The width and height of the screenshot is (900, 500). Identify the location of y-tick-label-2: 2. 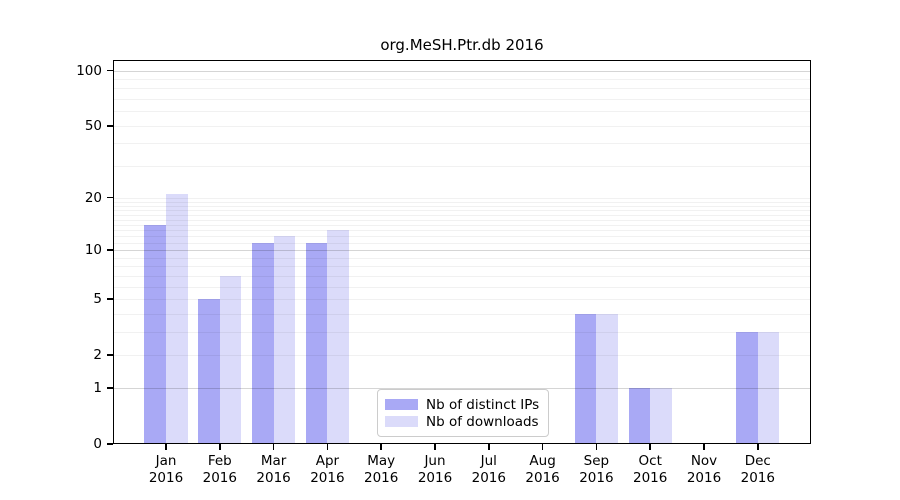
(97, 355).